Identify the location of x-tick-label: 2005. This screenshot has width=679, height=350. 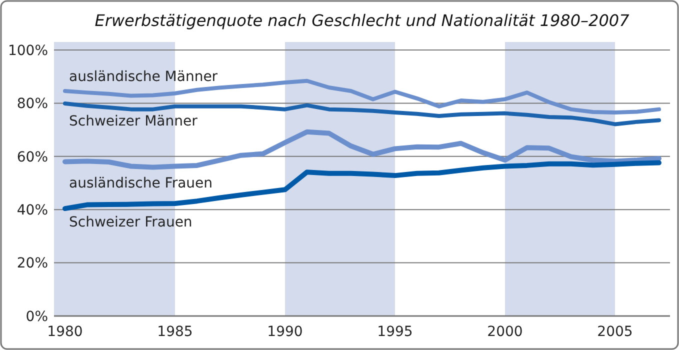
(615, 332).